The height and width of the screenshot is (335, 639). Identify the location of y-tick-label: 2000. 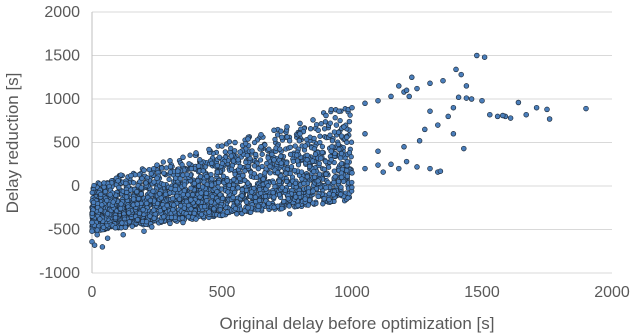
(62, 12).